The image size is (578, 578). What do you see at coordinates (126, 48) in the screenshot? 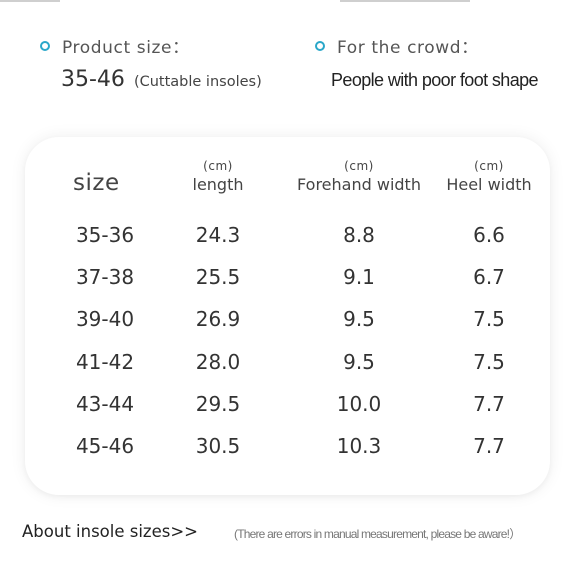
I see `product-size-label: Product size：` at bounding box center [126, 48].